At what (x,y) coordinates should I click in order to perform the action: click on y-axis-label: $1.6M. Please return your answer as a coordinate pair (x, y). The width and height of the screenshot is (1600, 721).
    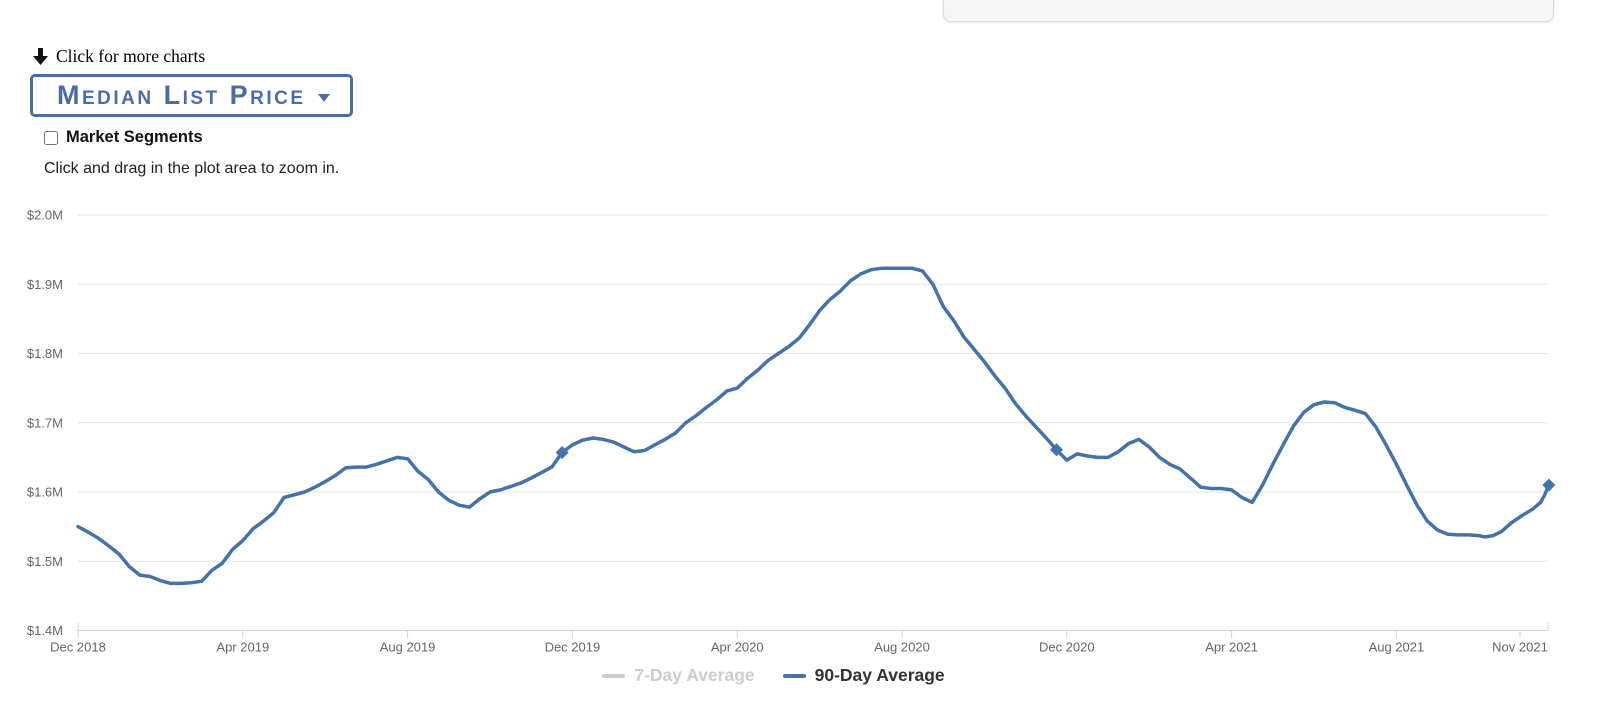
    Looking at the image, I should click on (45, 492).